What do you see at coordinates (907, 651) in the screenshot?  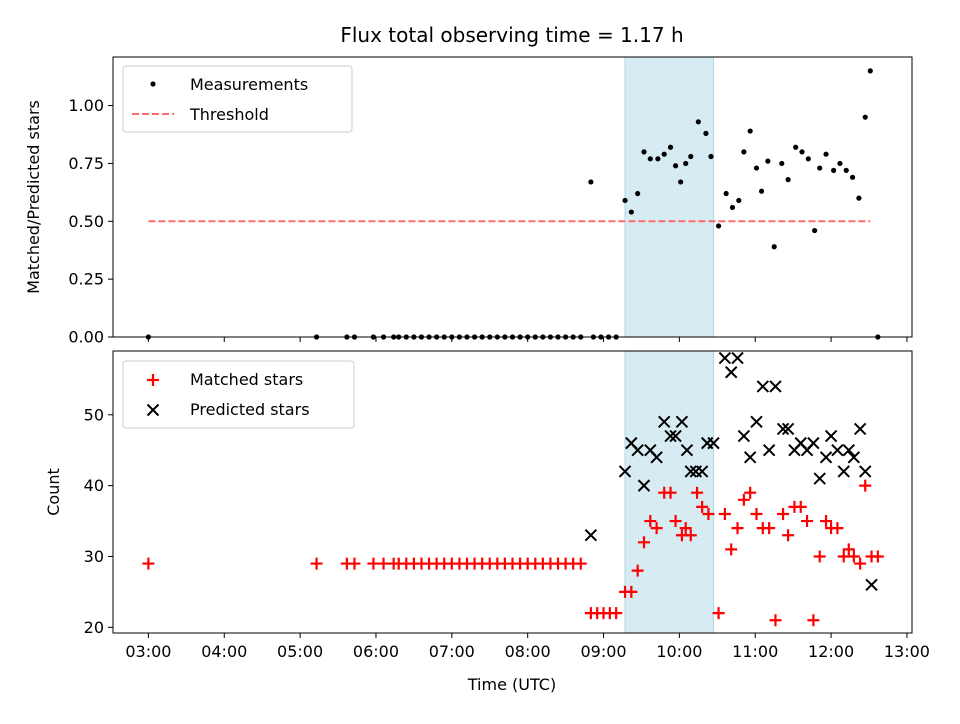 I see `x-tick-label: 13:00` at bounding box center [907, 651].